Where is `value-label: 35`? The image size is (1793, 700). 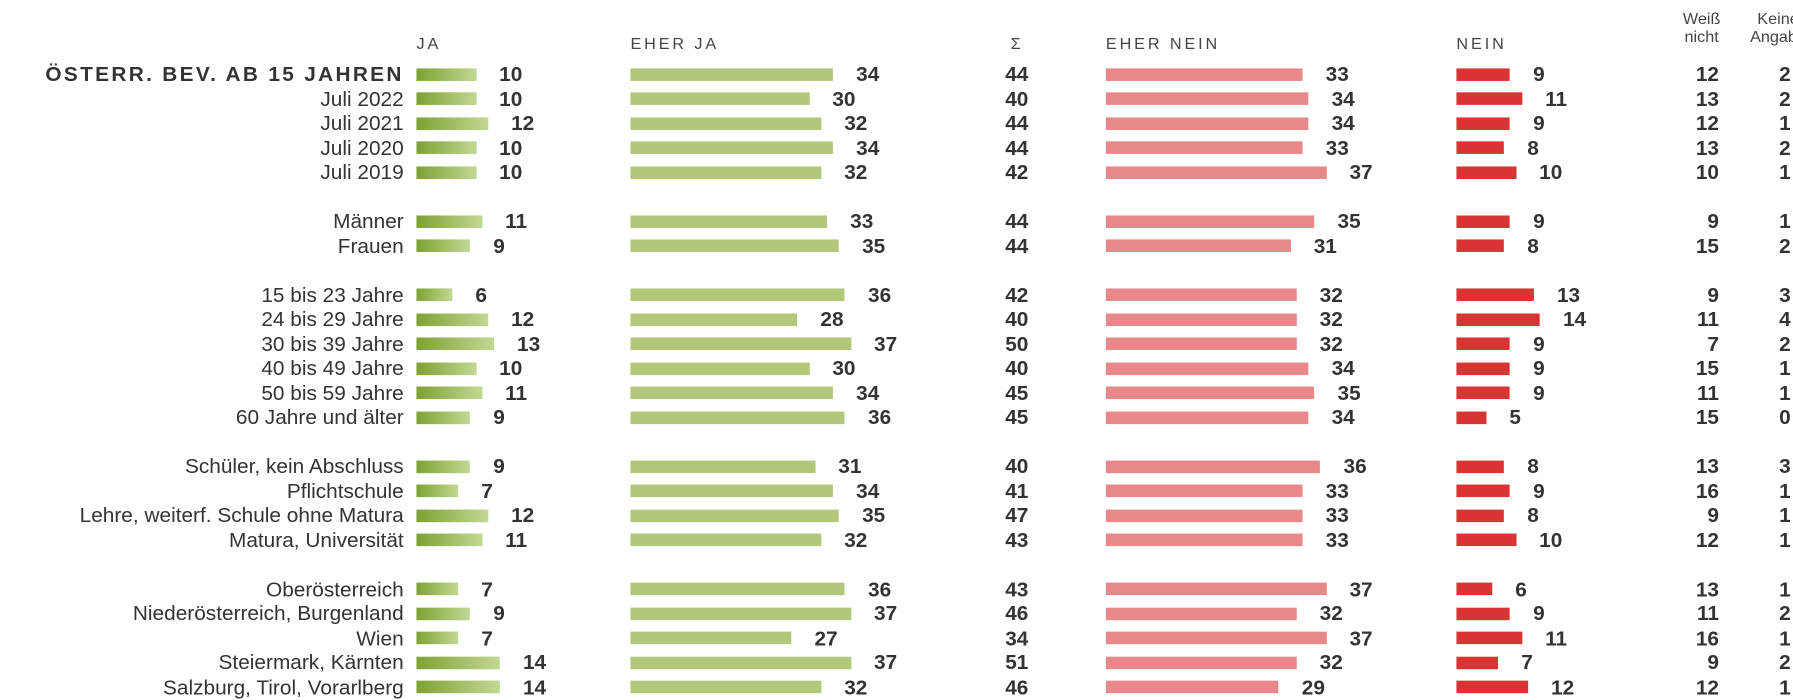
value-label: 35 is located at coordinates (874, 246).